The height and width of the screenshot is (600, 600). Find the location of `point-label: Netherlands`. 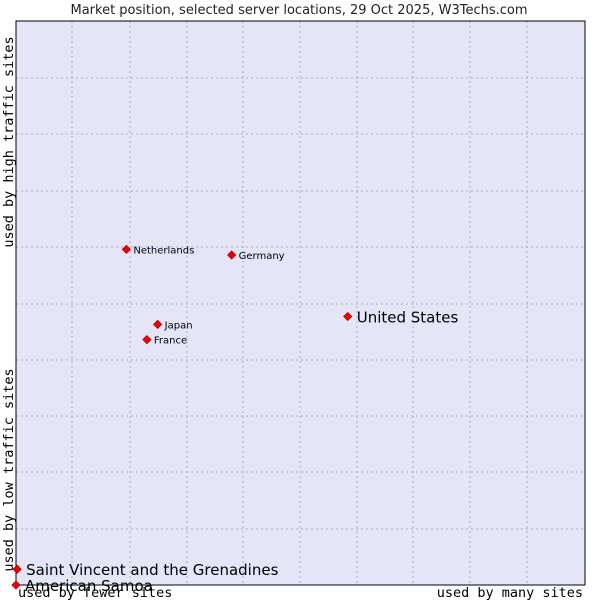

point-label: Netherlands is located at coordinates (163, 250).